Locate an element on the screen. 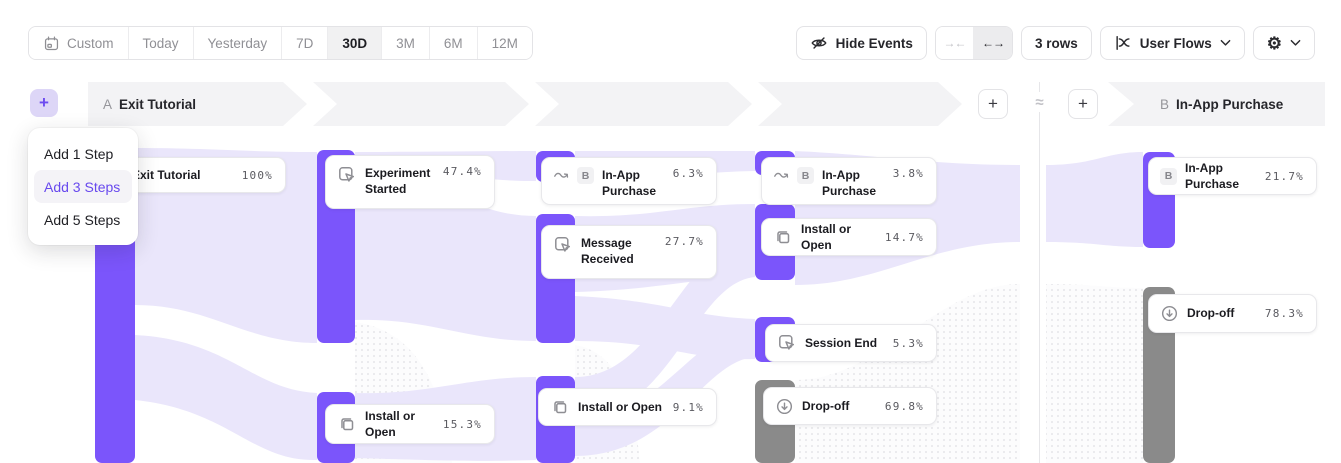 The image size is (1341, 463). settings-button: ⚙ is located at coordinates (1283, 43).